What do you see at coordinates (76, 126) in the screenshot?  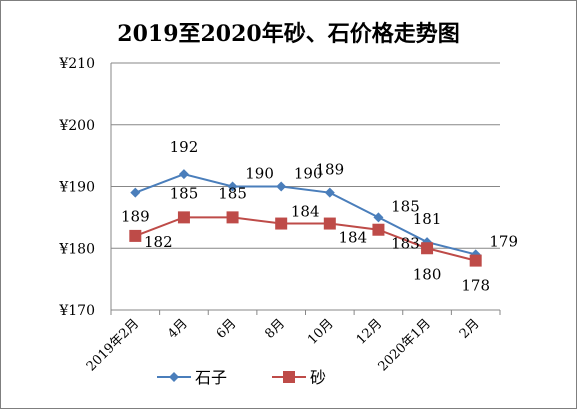 I see `y-tick-label: ¥200` at bounding box center [76, 126].